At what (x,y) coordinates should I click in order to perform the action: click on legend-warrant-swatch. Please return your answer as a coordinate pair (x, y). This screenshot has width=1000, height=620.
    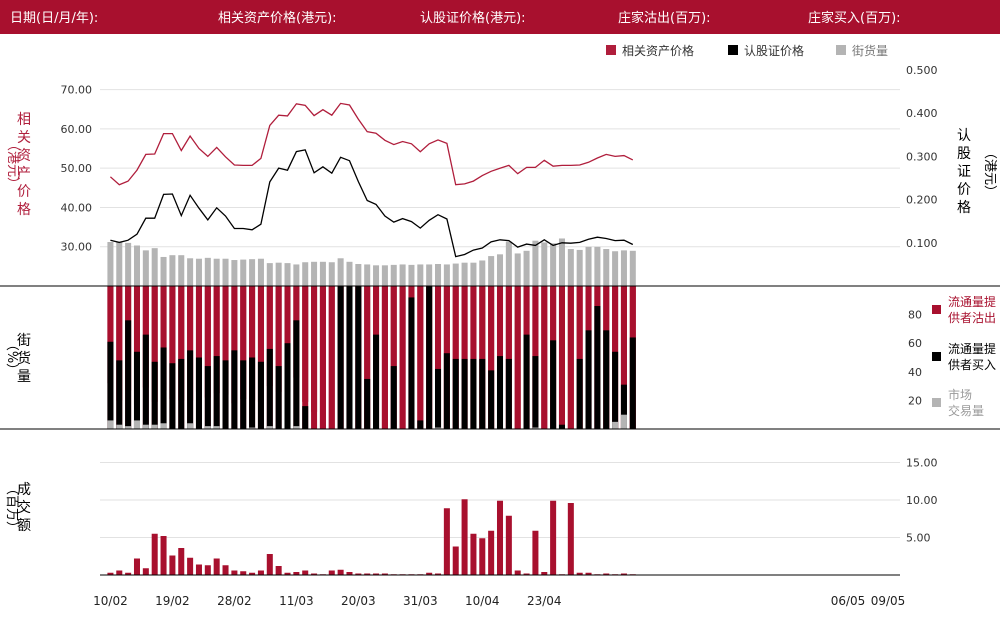
    Looking at the image, I should click on (733, 50).